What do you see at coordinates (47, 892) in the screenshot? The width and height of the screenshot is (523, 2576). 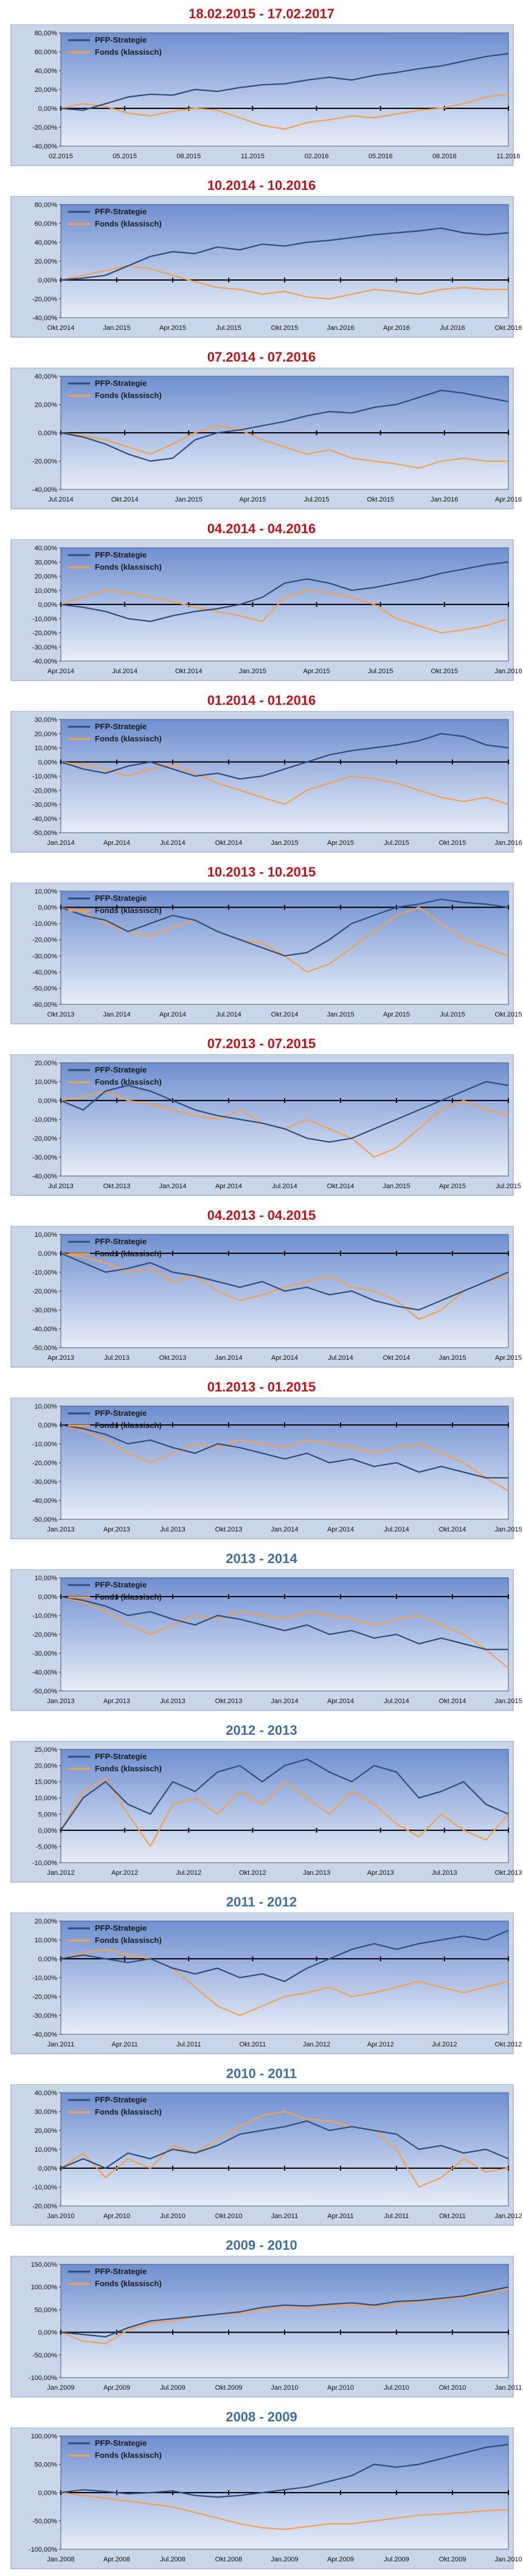 I see `y-tick-label: 10,00%` at bounding box center [47, 892].